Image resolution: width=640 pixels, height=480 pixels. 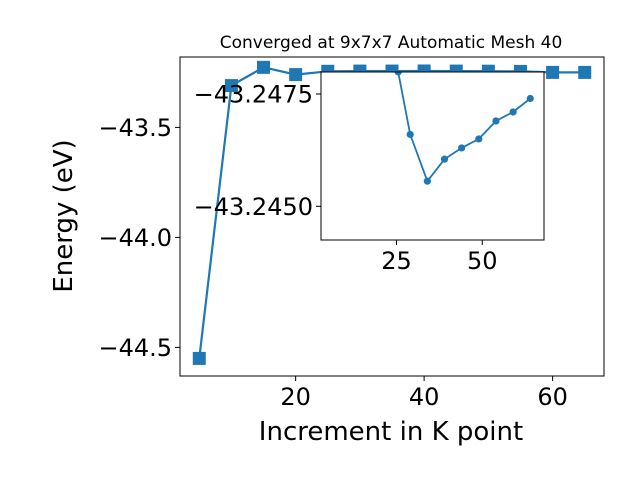 I want to click on inset-xtick-label-1: 50, so click(x=482, y=261).